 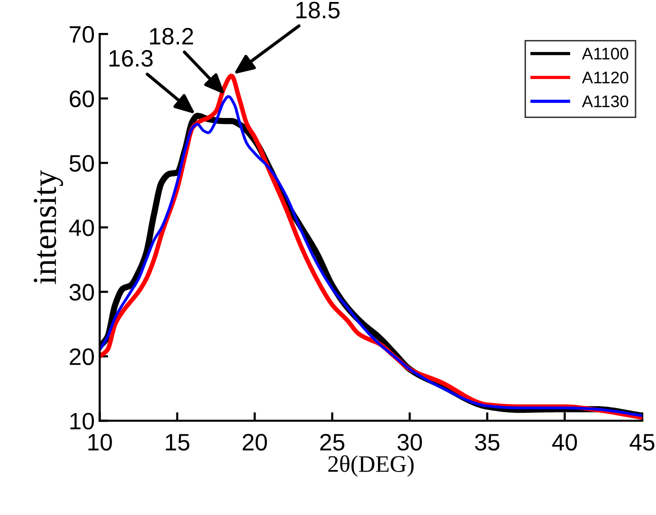 What do you see at coordinates (605, 102) in the screenshot?
I see `legend-label: A1130` at bounding box center [605, 102].